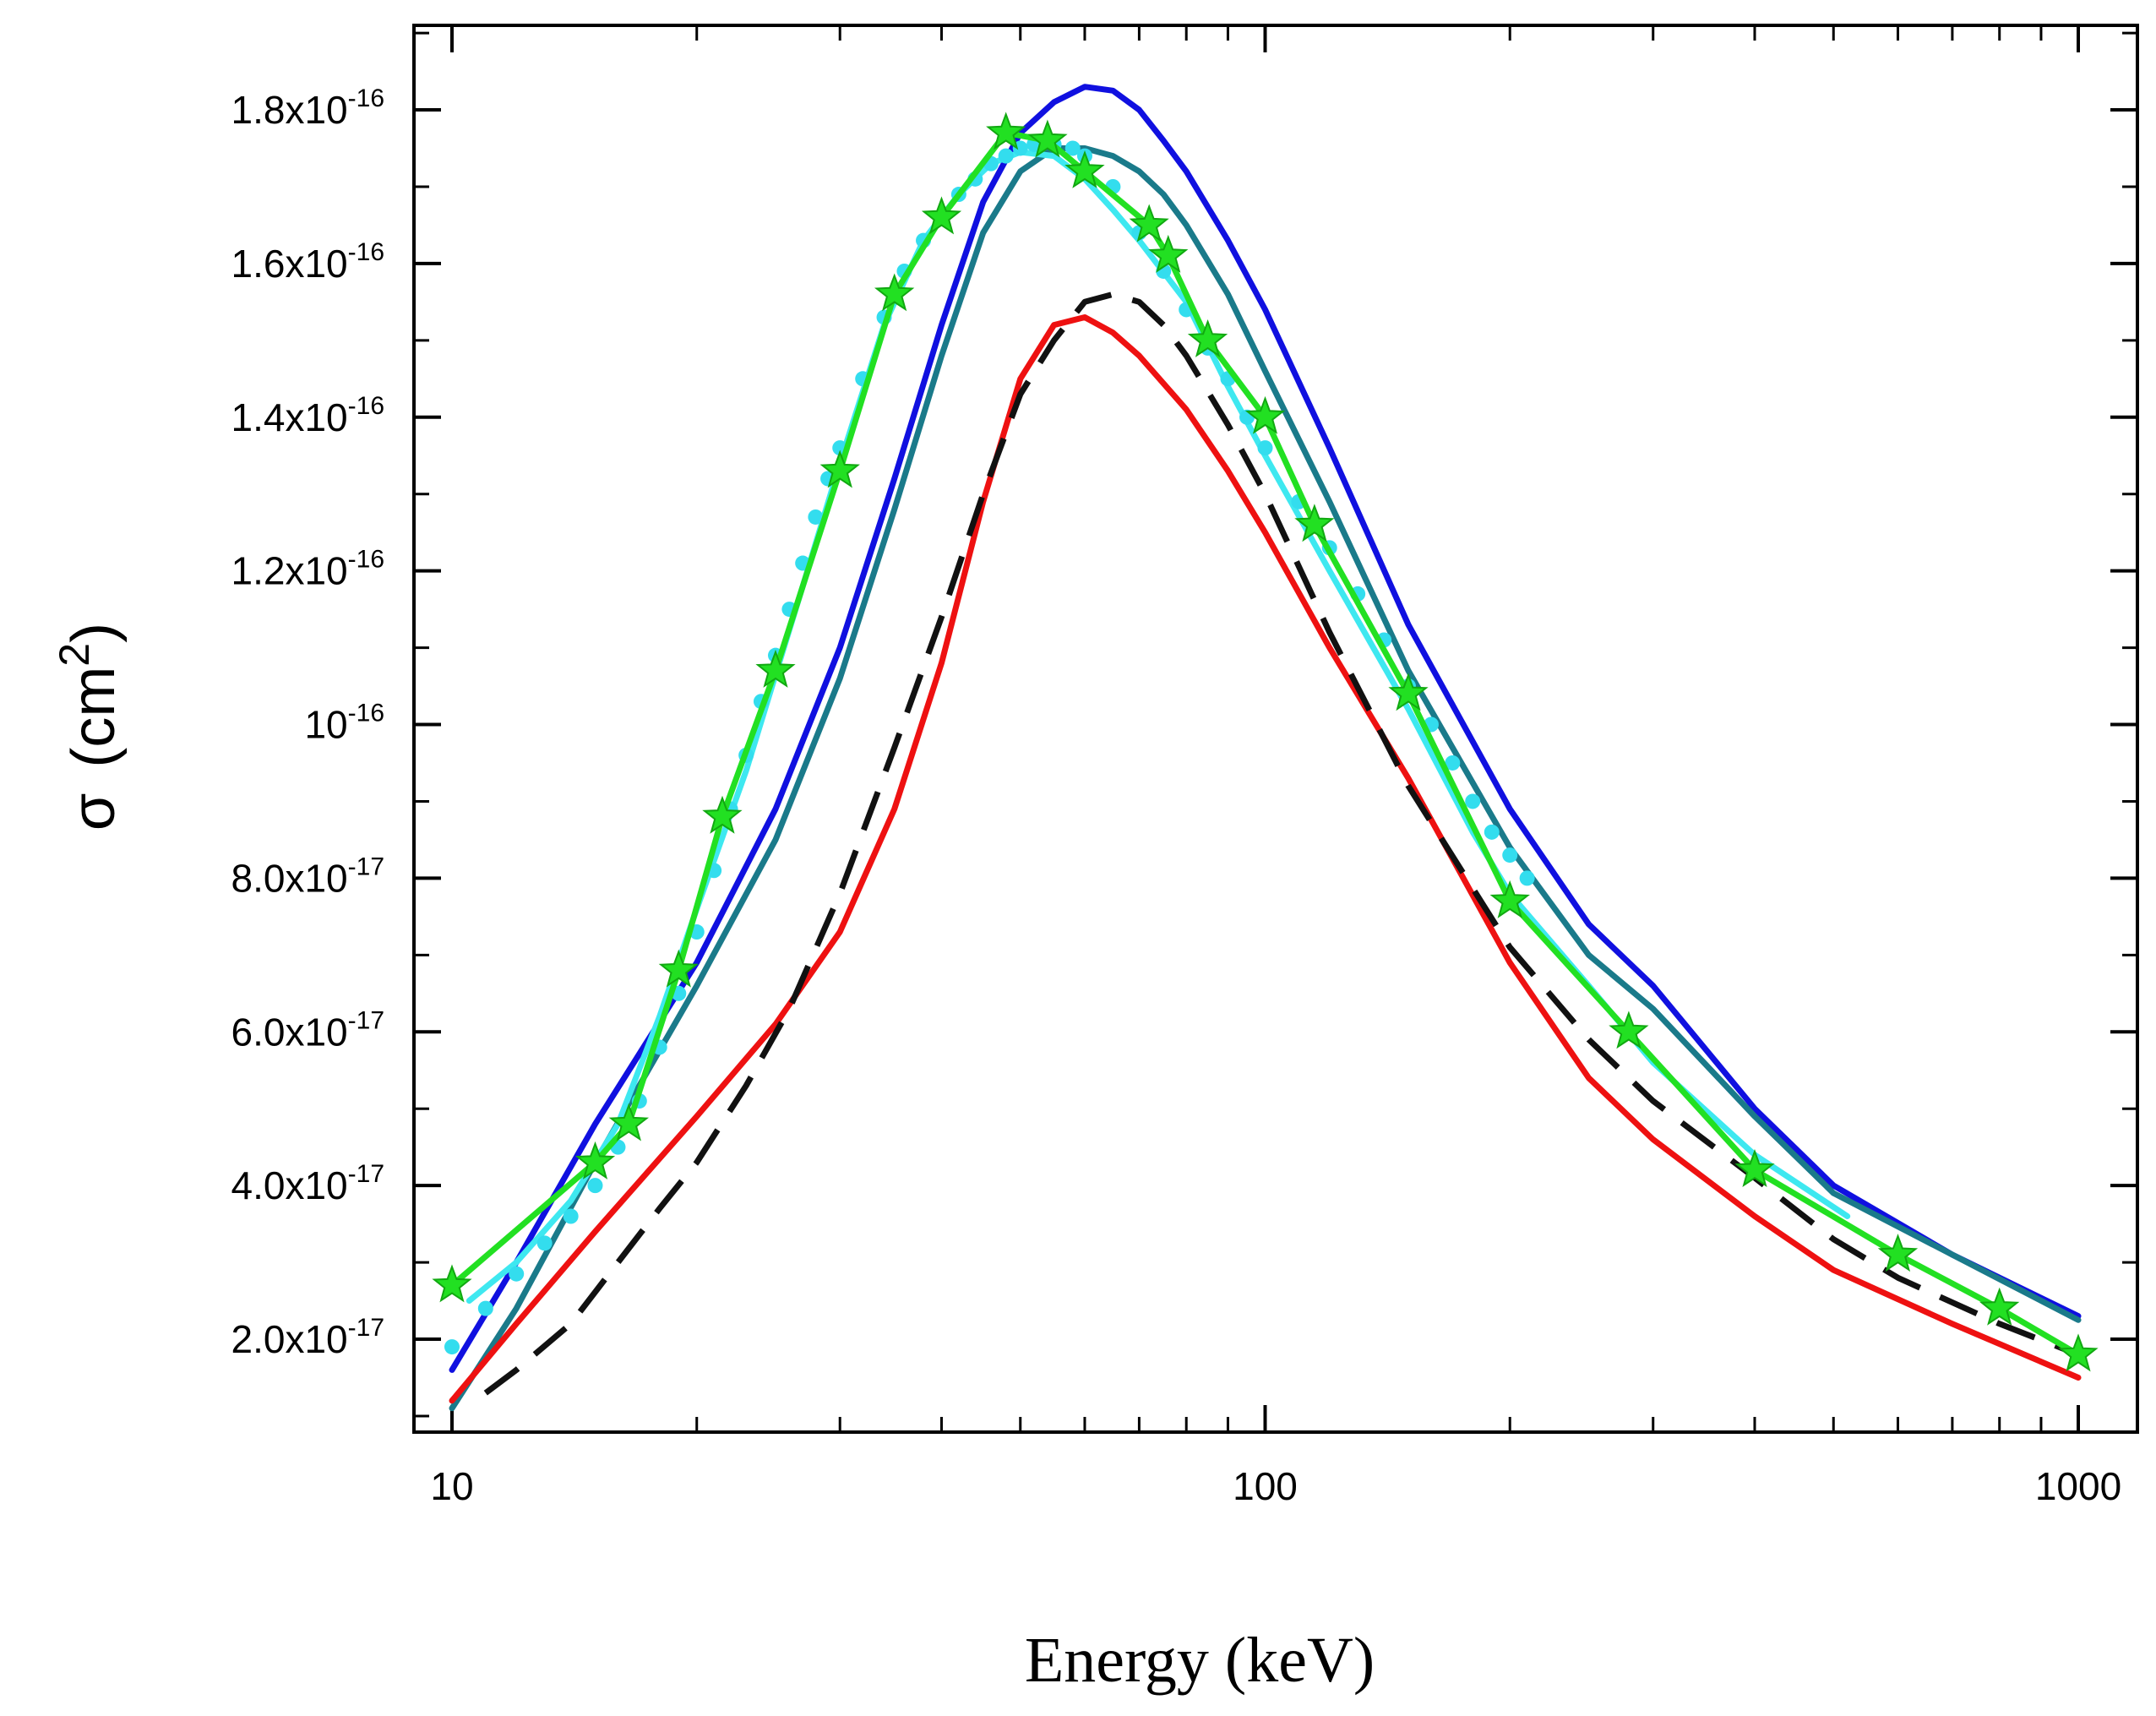  Describe the element at coordinates (307, 1337) in the screenshot. I see `y-tick-label: 2.0x10⁻¹⁷` at that location.